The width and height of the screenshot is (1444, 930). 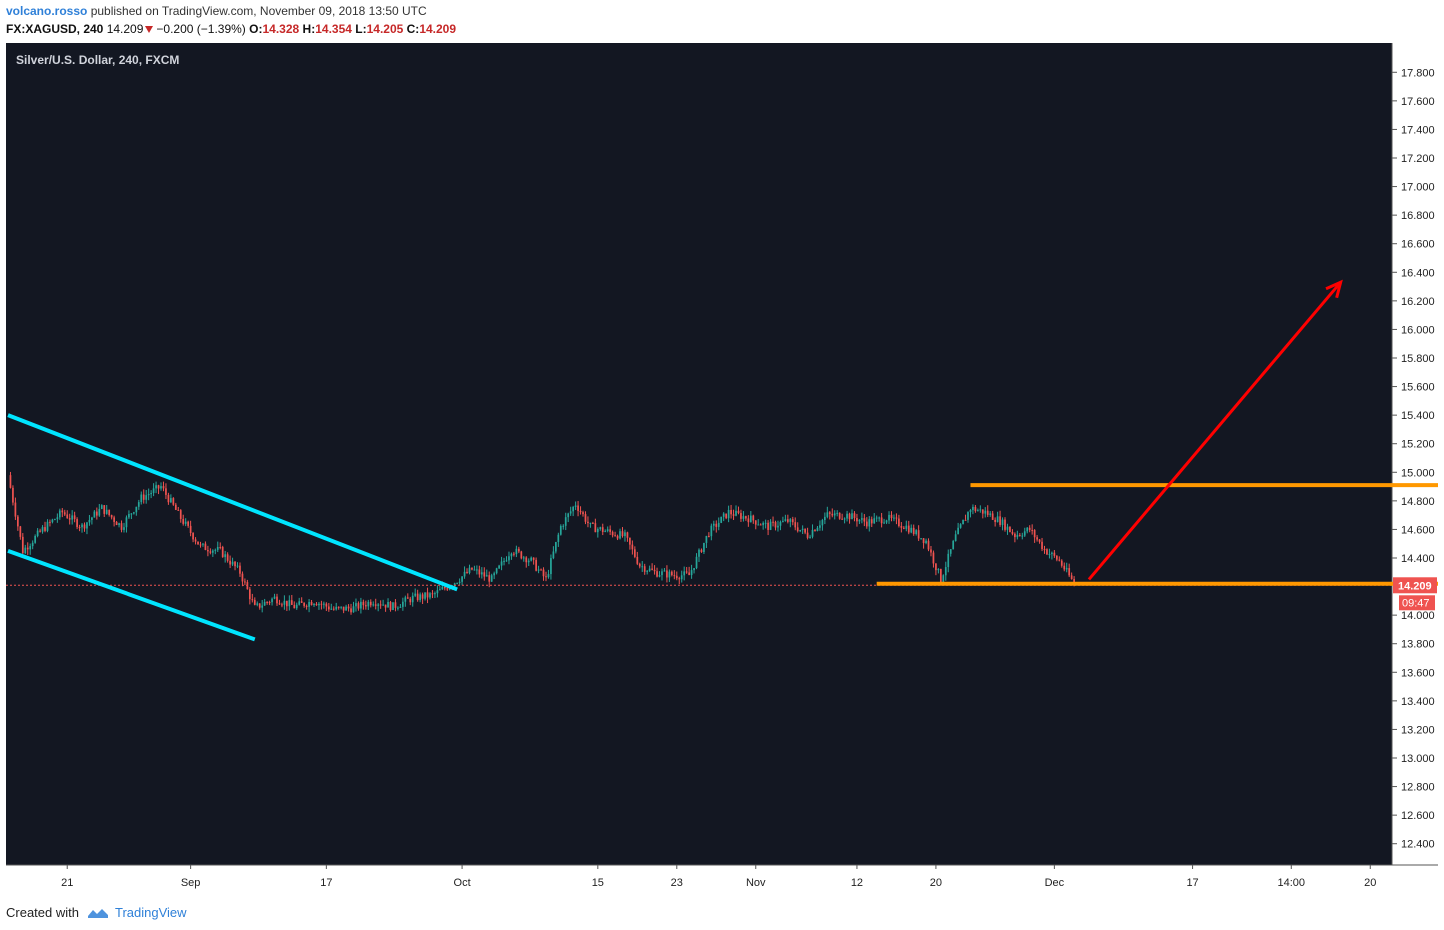 I want to click on price-axis, so click(x=1415, y=454).